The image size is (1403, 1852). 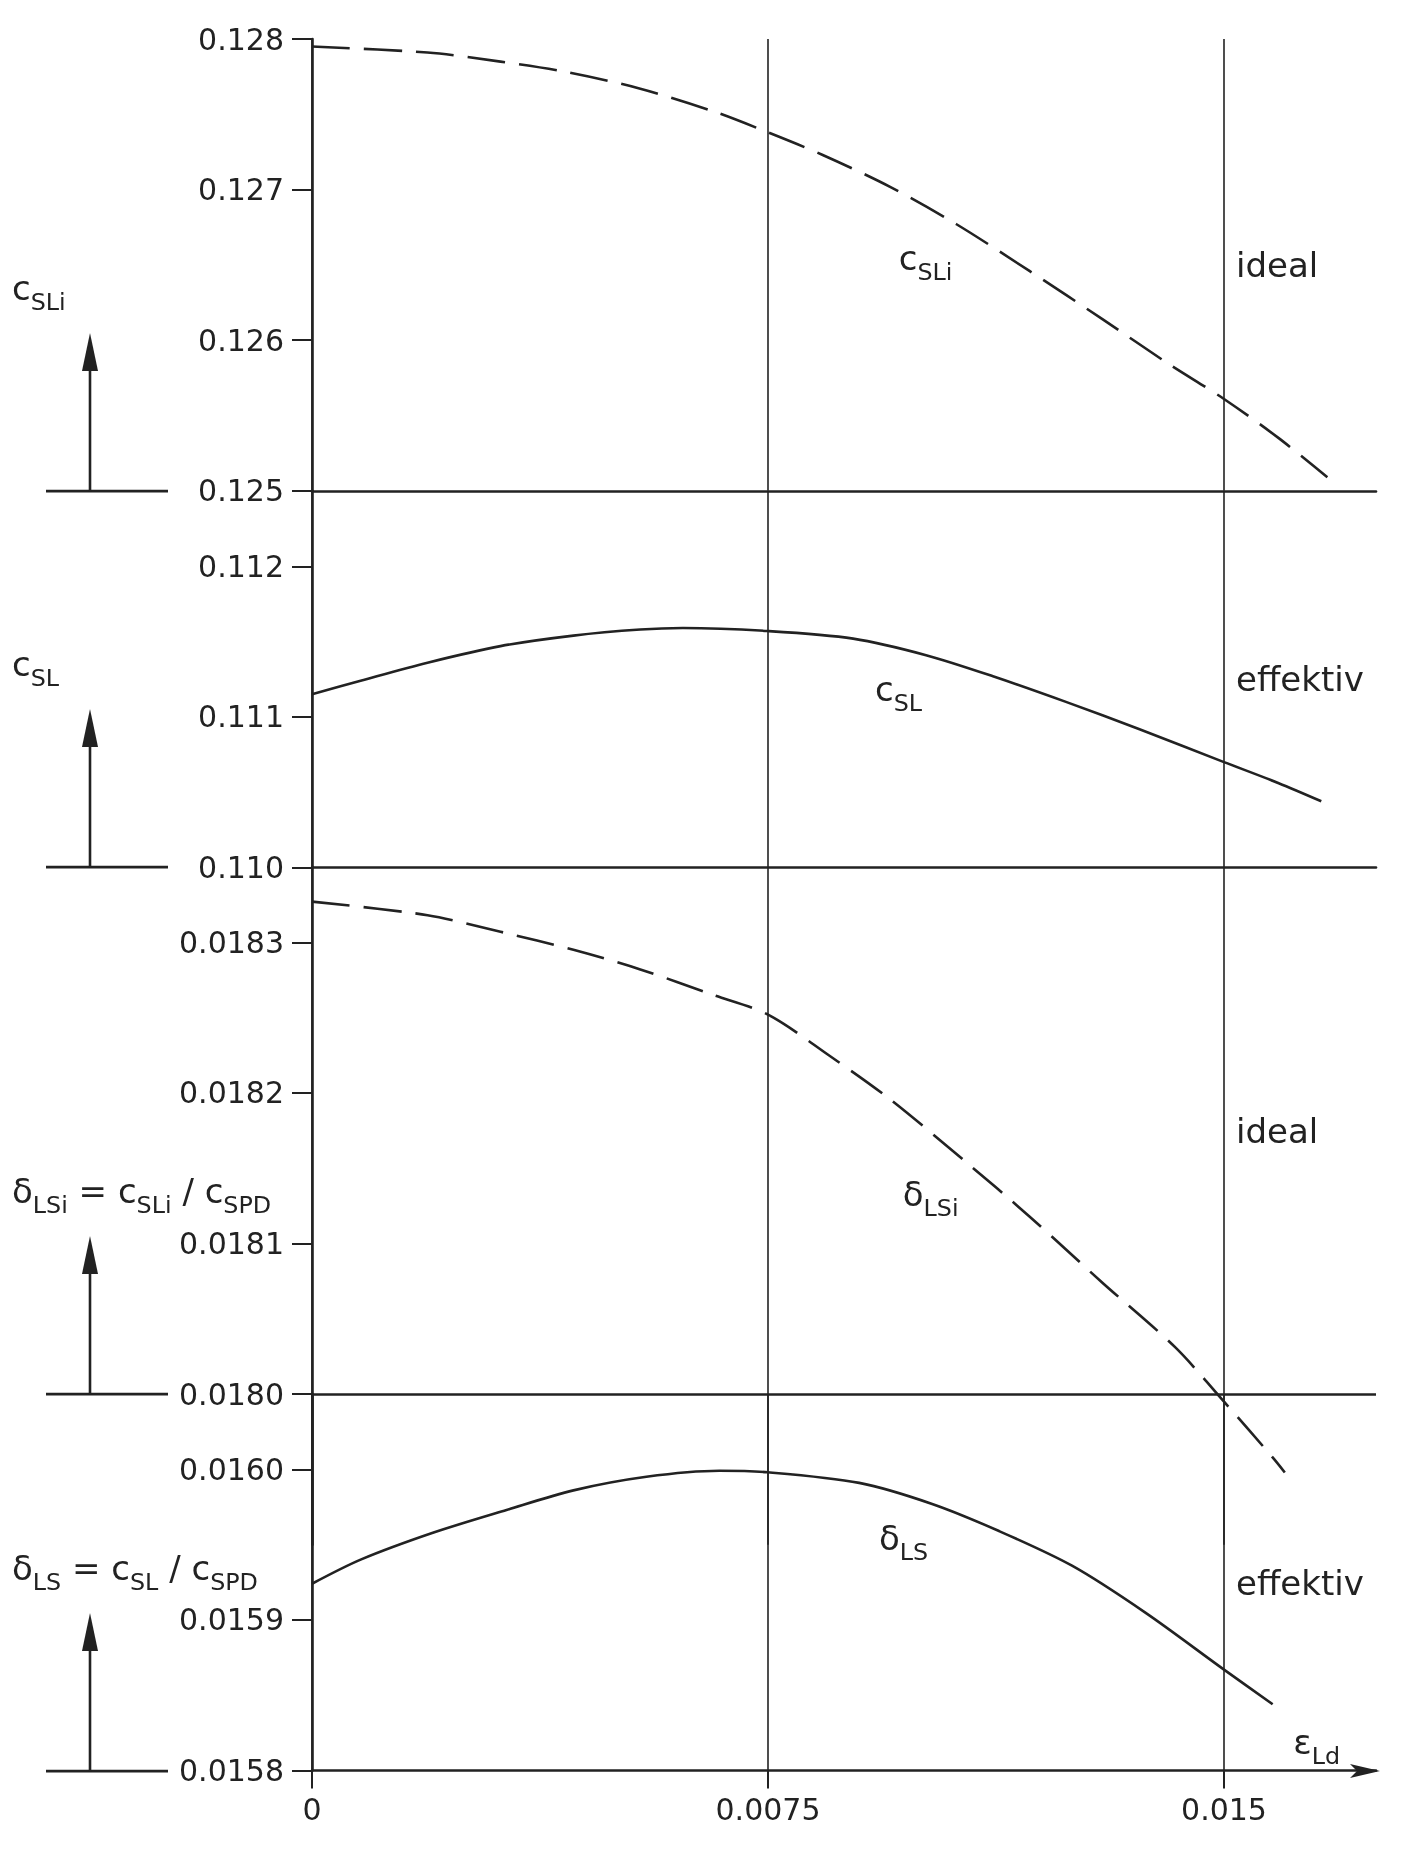 What do you see at coordinates (241, 867) in the screenshot?
I see `y-tick-label: 0.110` at bounding box center [241, 867].